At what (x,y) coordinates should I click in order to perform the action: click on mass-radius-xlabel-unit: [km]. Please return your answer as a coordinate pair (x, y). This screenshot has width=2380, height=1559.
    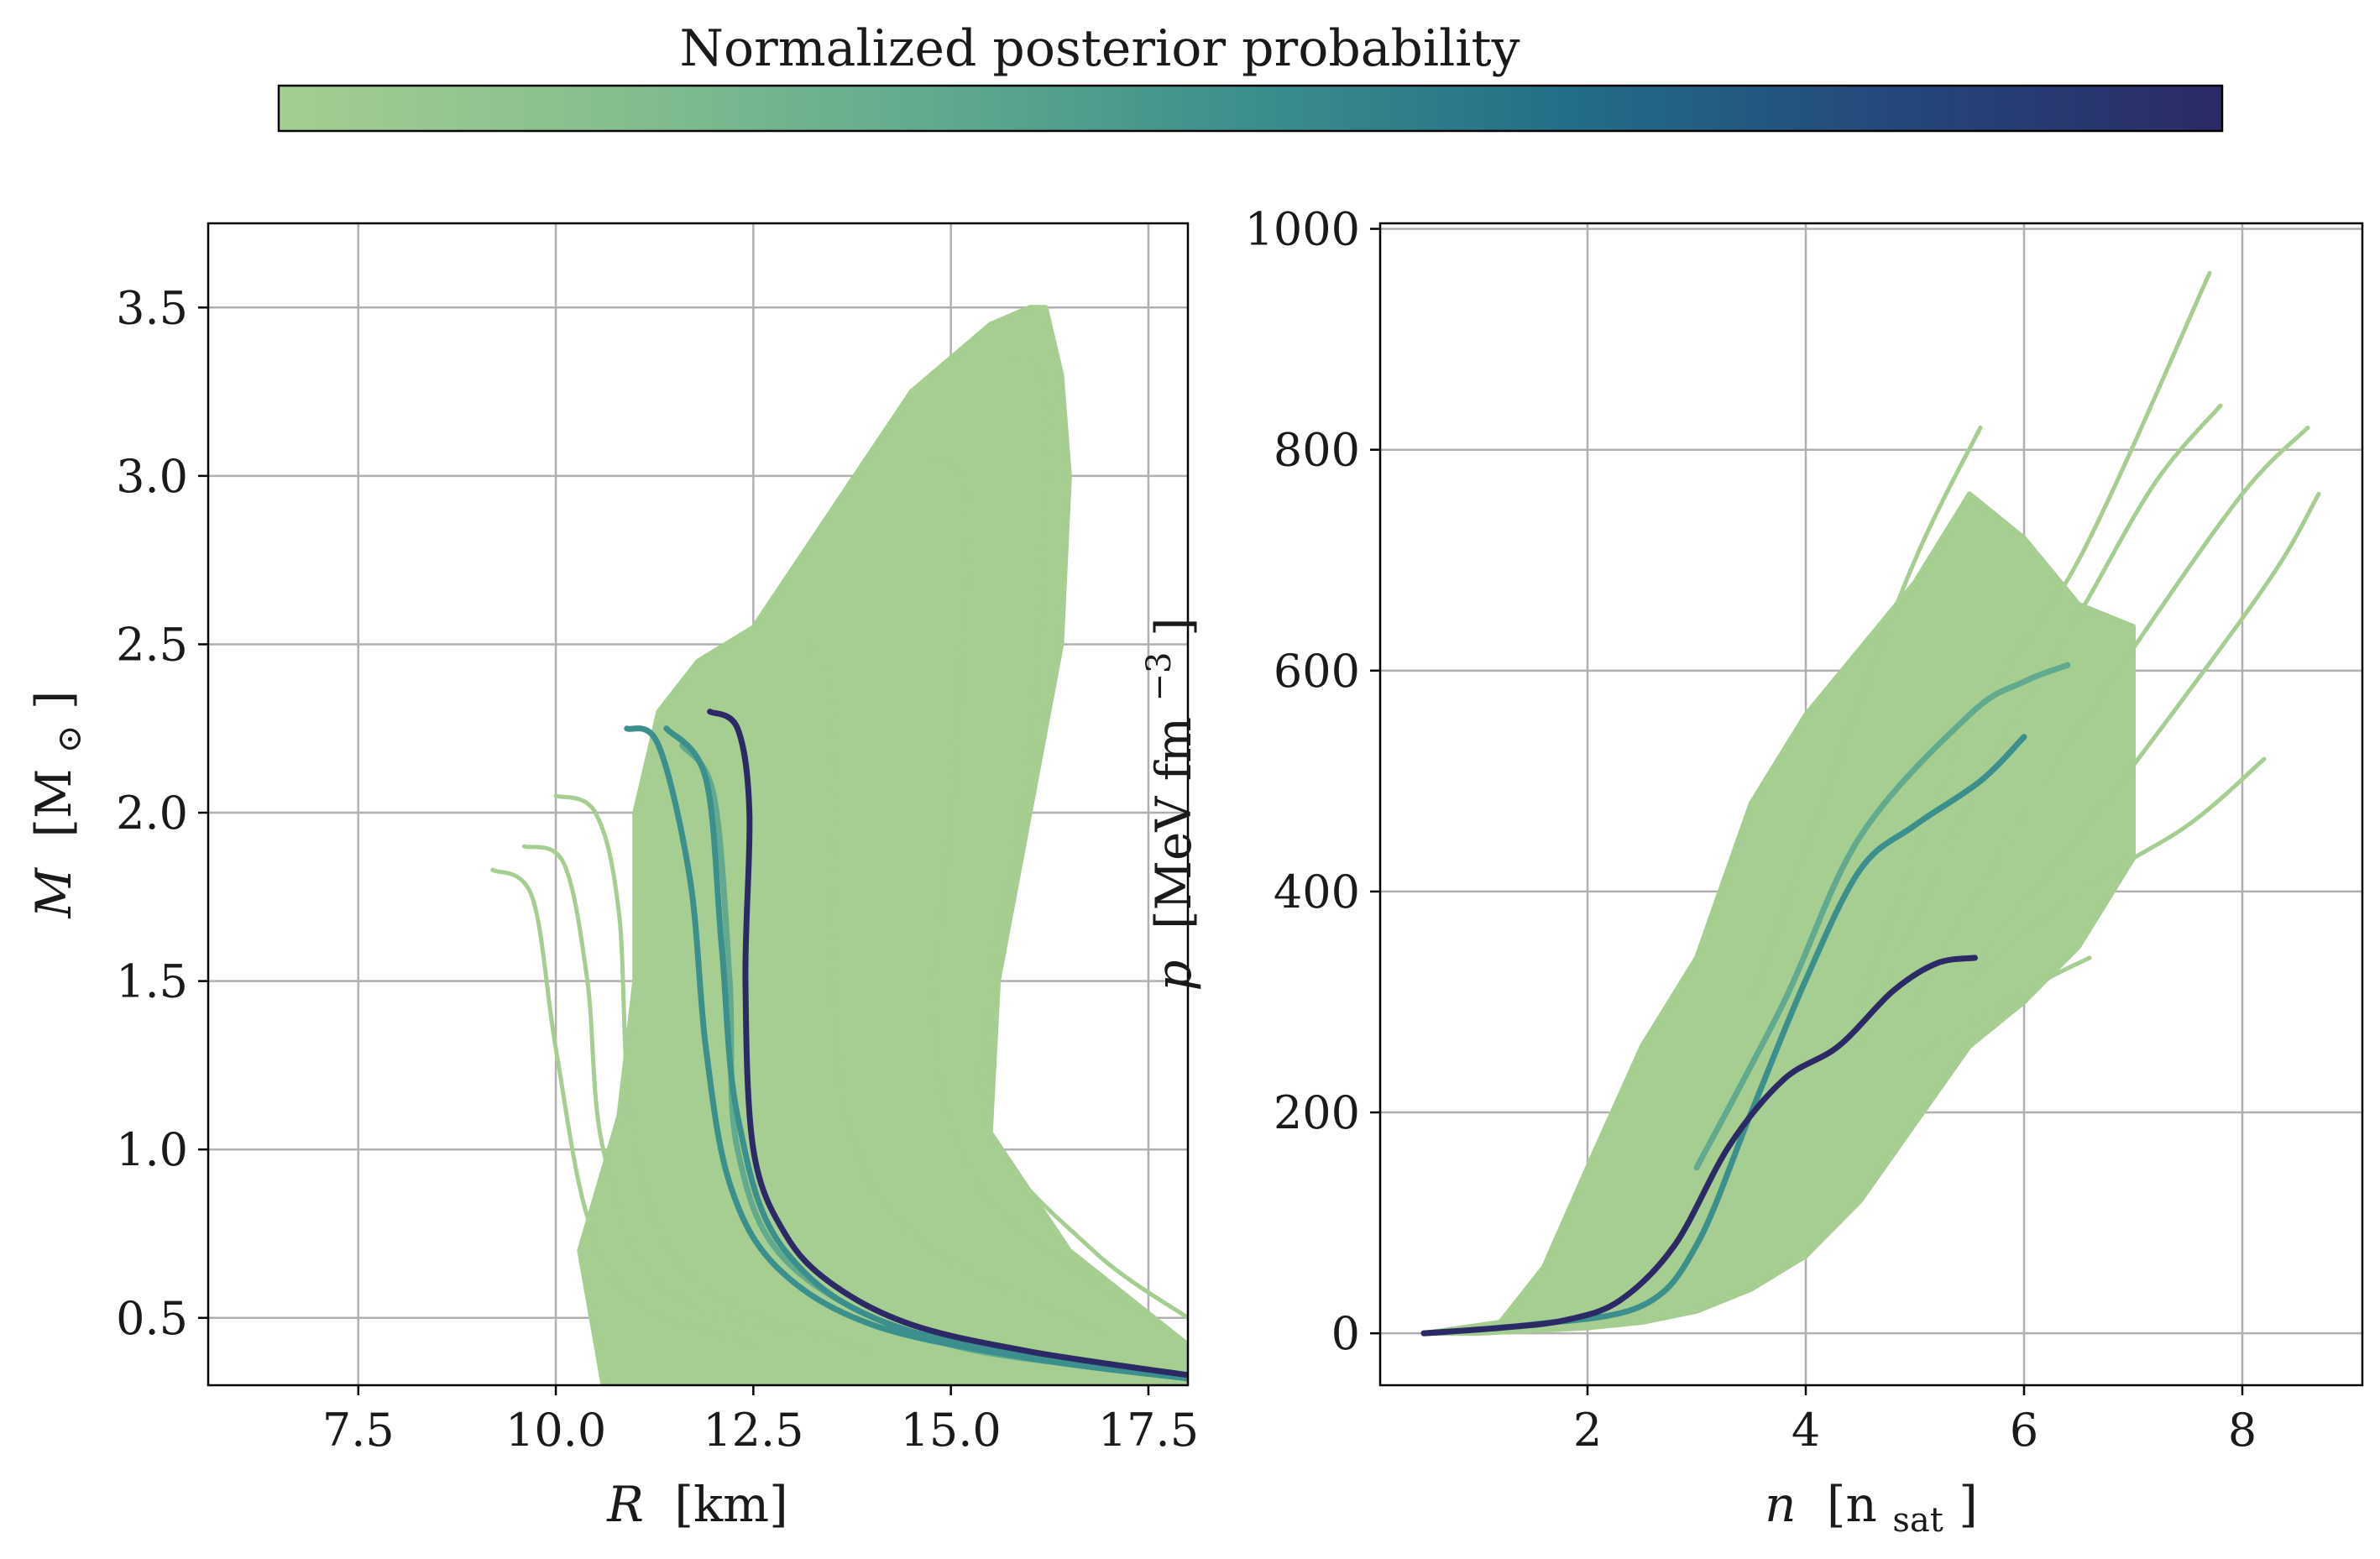
    Looking at the image, I should click on (730, 1504).